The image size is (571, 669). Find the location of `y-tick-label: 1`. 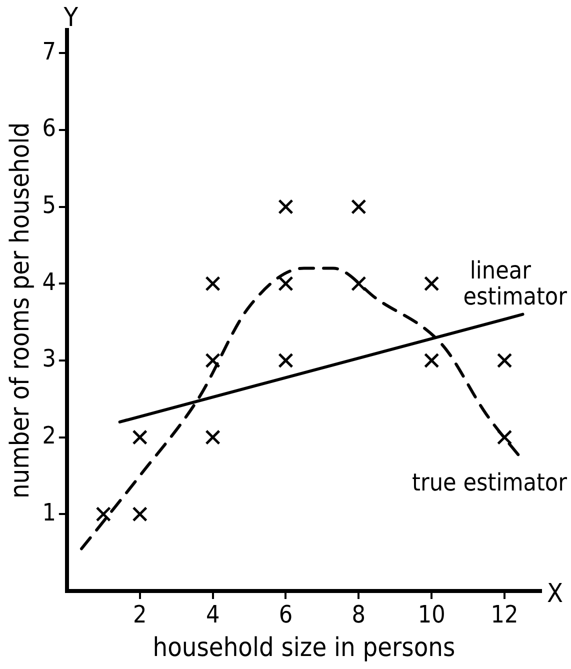

y-tick-label: 1 is located at coordinates (49, 512).